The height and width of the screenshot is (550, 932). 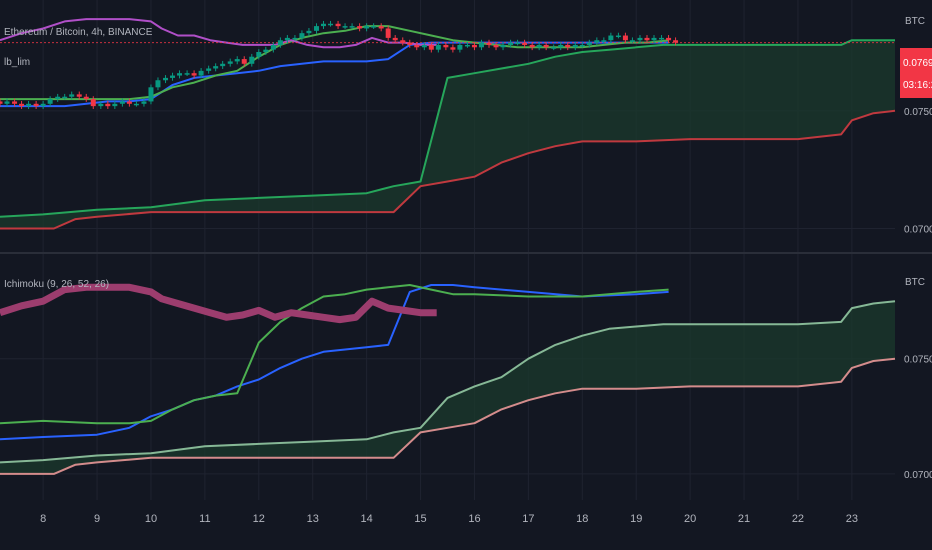 What do you see at coordinates (78, 32) in the screenshot?
I see `symbol-title: Ethereum / Bitcoin, 4h, BINANCE` at bounding box center [78, 32].